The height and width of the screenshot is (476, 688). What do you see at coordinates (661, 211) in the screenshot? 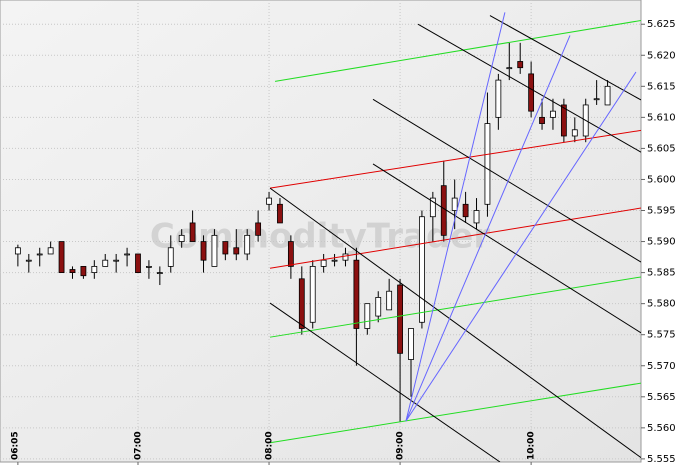
I see `y-tick-label: 5.595` at bounding box center [661, 211].